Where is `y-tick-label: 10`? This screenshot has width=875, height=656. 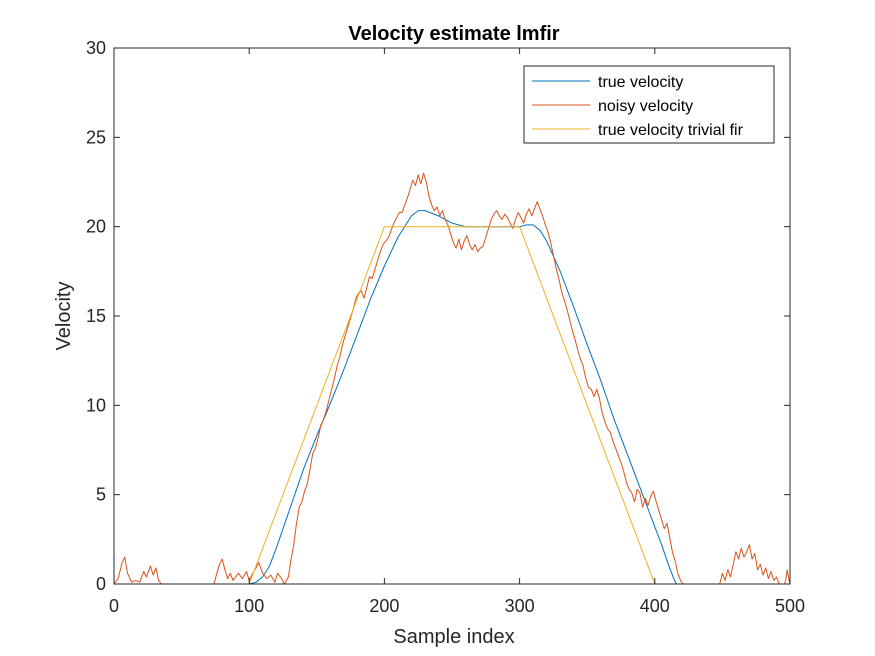
y-tick-label: 10 is located at coordinates (96, 405).